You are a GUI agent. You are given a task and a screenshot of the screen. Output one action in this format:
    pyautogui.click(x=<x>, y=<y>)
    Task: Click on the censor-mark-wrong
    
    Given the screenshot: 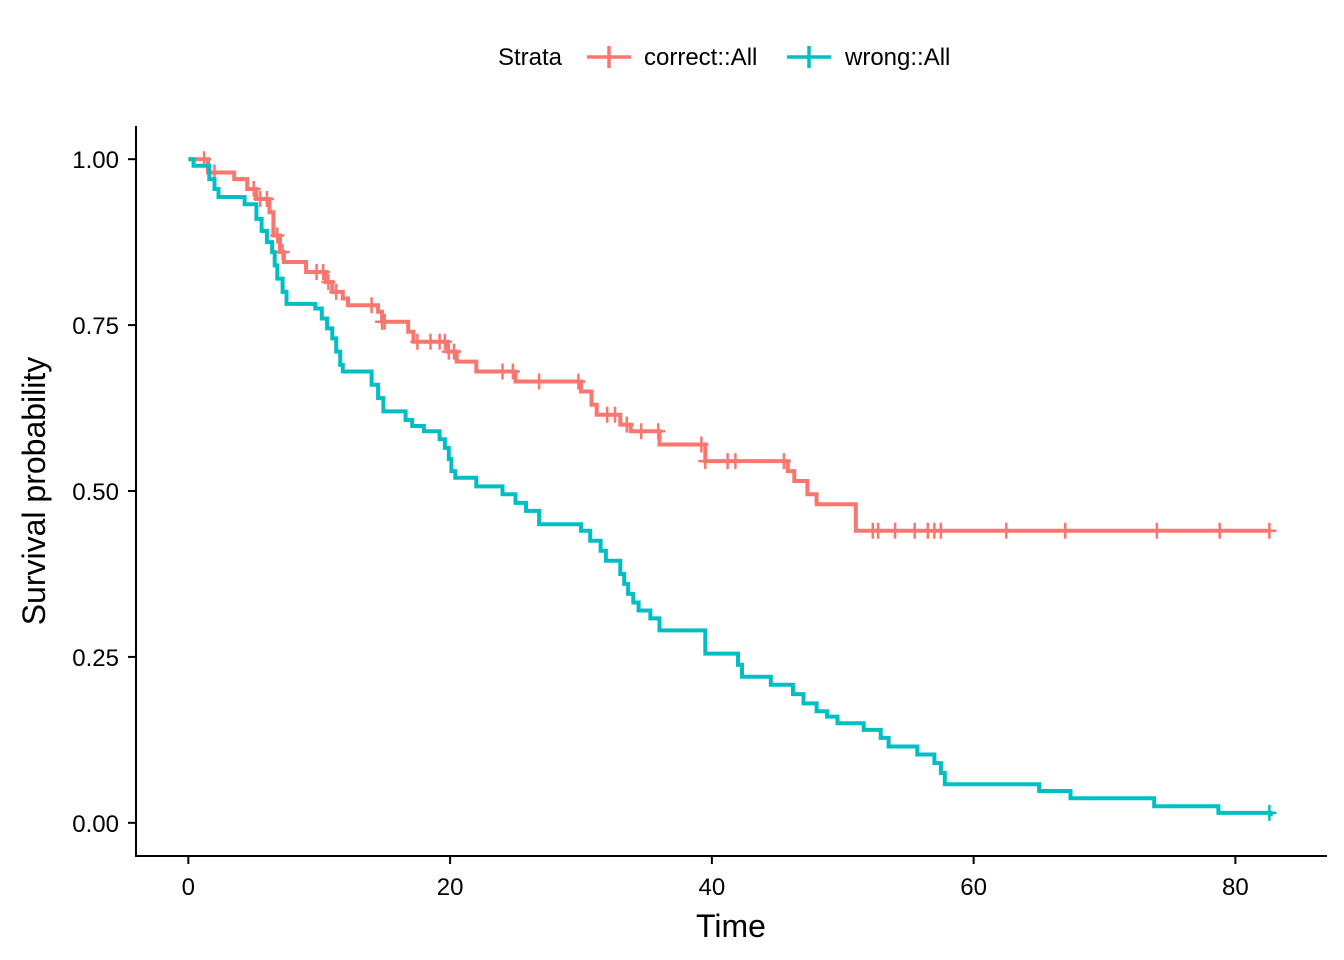 What is the action you would take?
    pyautogui.click(x=1269, y=812)
    